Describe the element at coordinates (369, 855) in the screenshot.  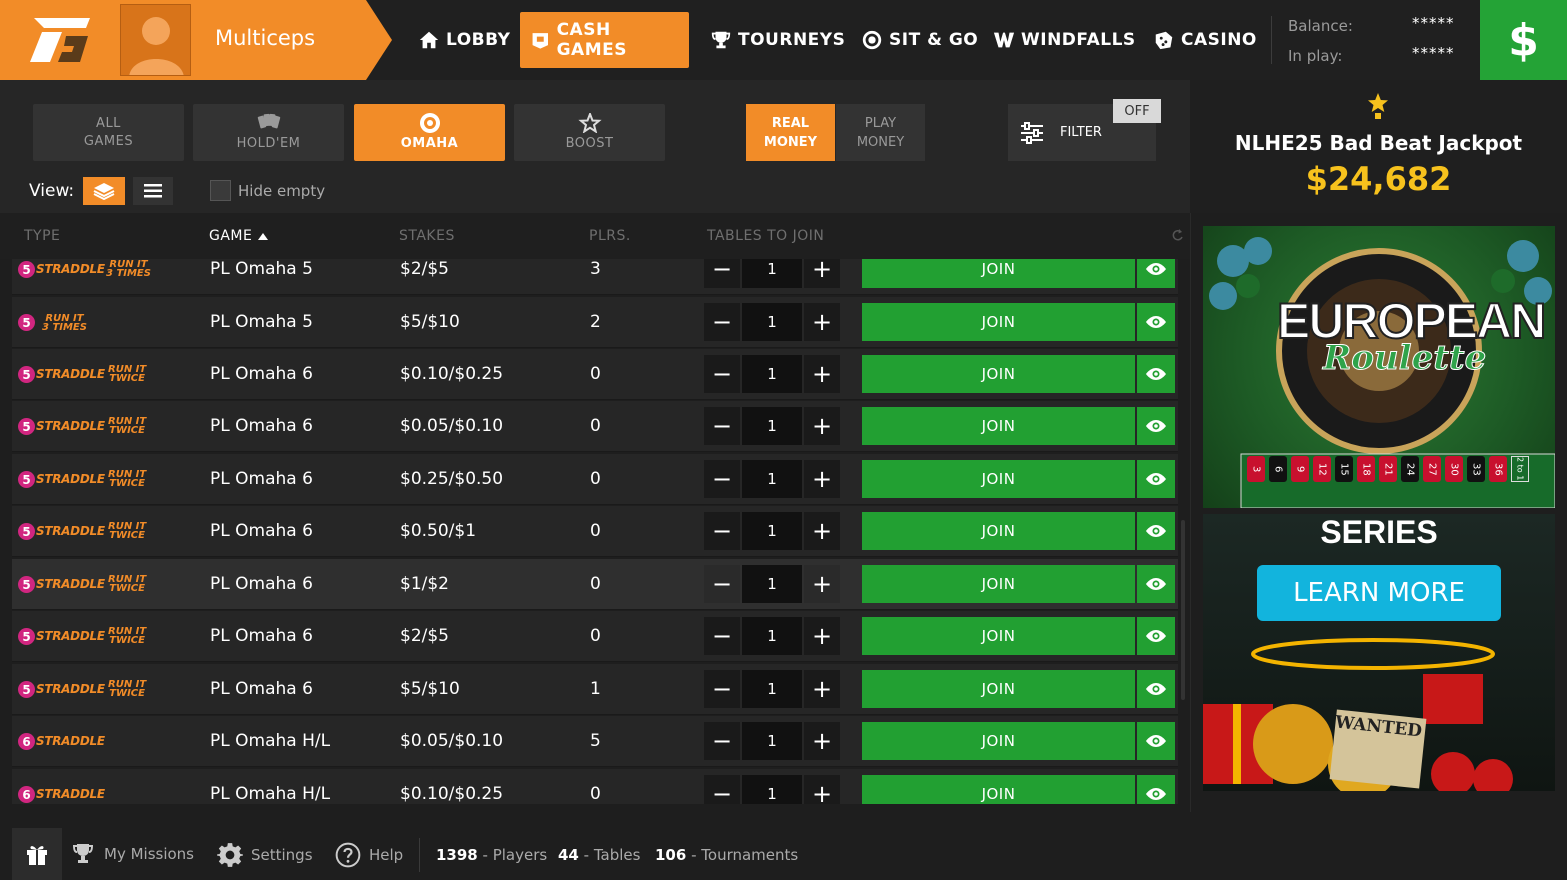
I see `help-link: Help` at that location.